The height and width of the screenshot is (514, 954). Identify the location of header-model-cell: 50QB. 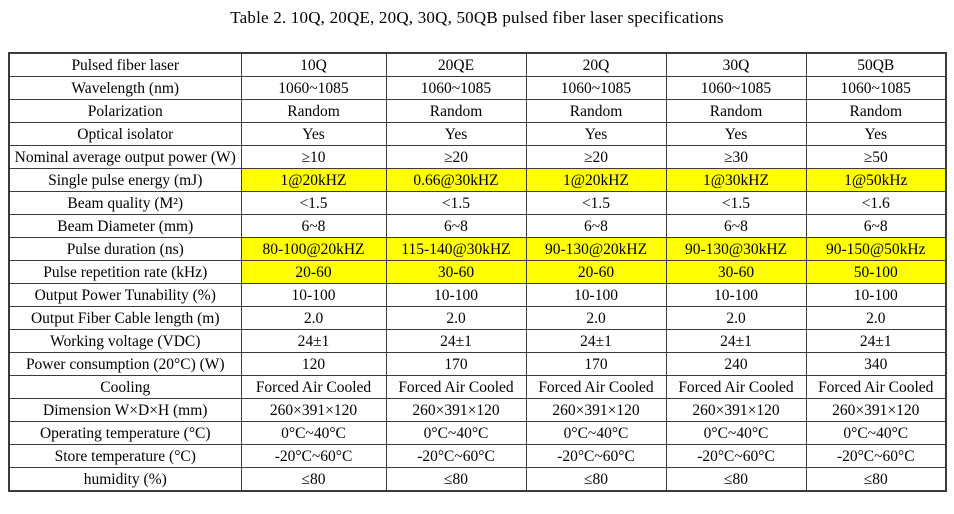
(876, 64).